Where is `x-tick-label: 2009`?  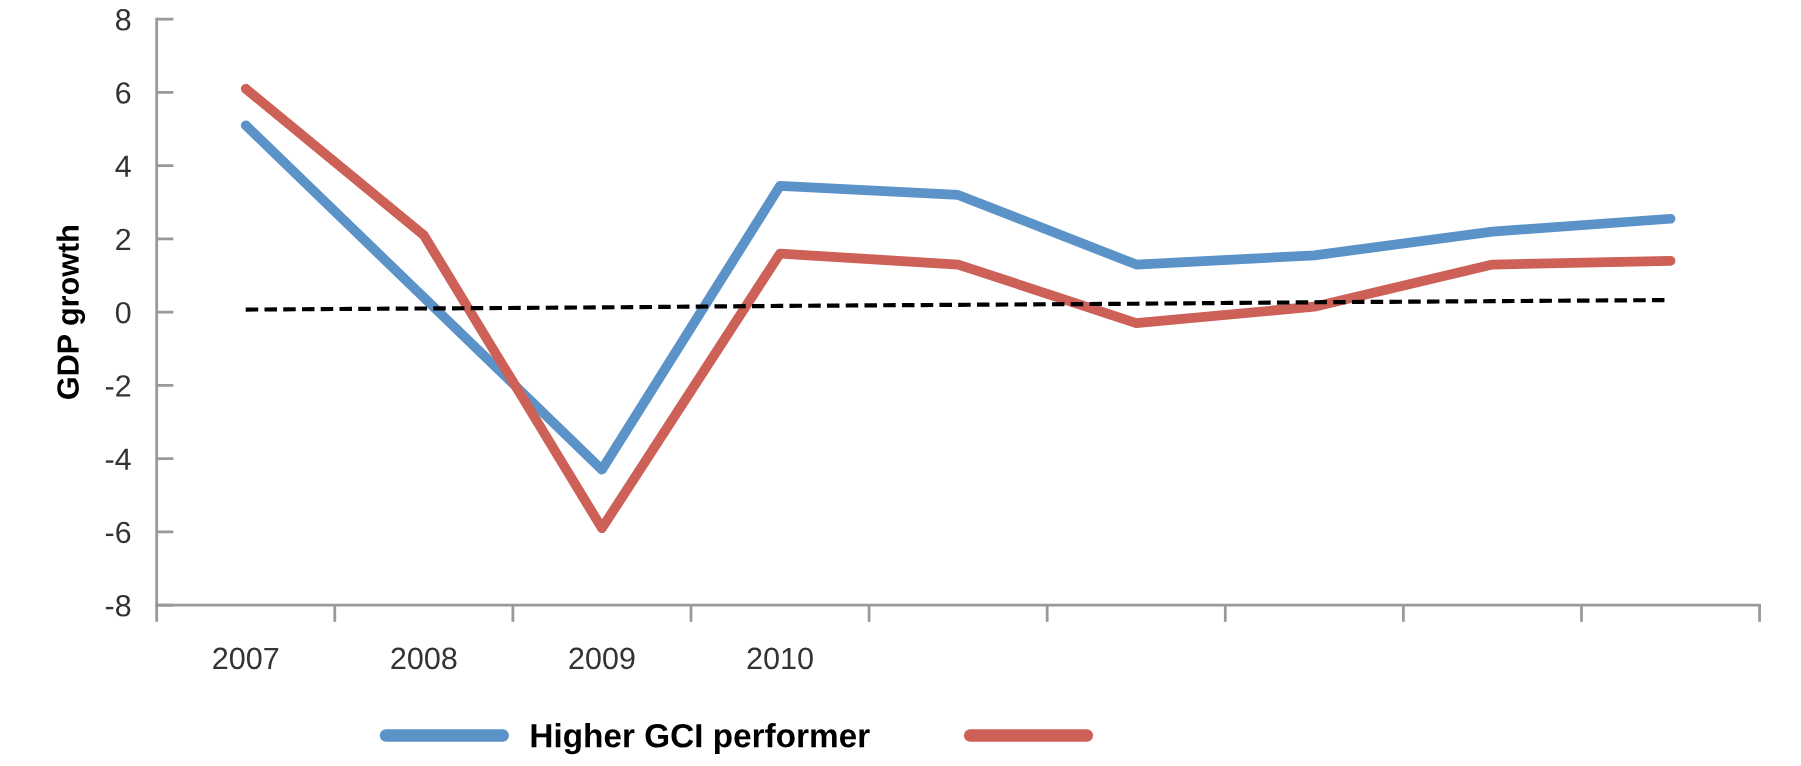
x-tick-label: 2009 is located at coordinates (602, 658).